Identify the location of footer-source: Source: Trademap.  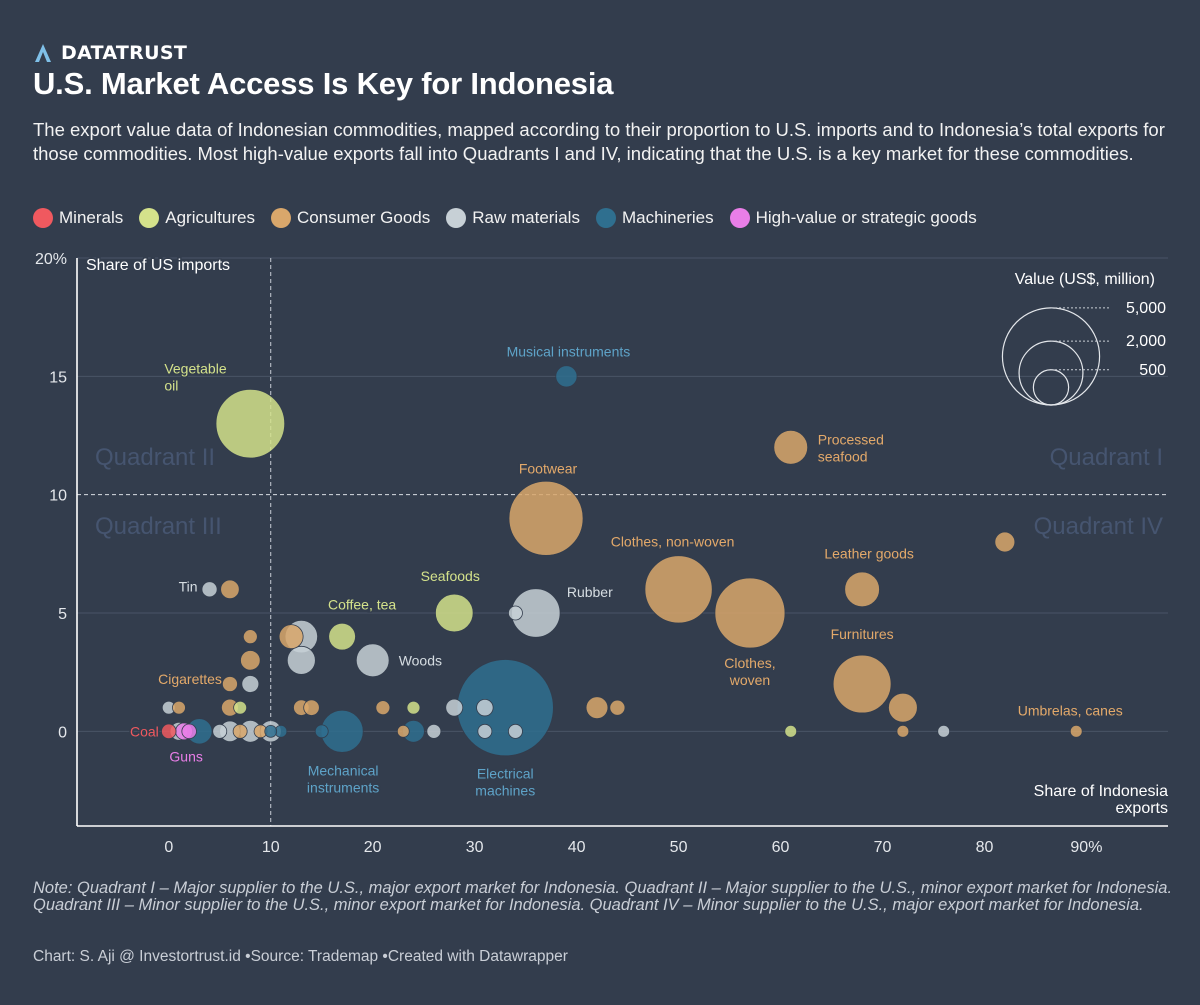
(311, 956).